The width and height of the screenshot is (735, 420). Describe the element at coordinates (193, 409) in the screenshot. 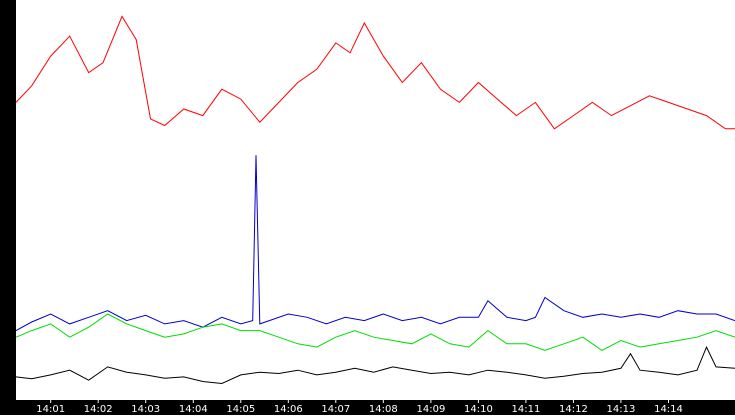

I see `x-tick-label: 14:04` at that location.